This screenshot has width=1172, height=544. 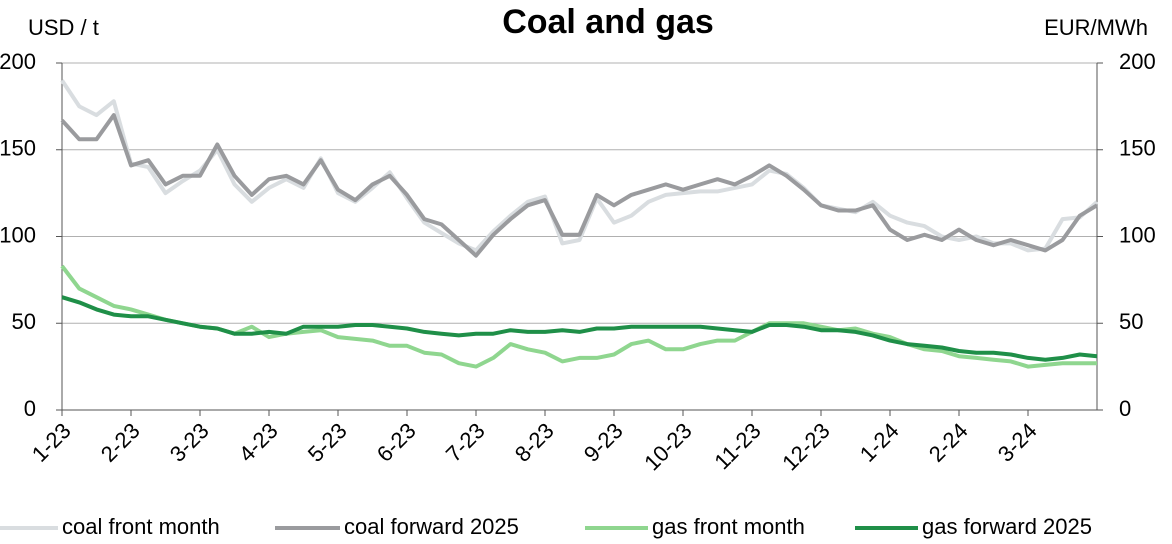 I want to click on x-tick-label: 9-23, so click(x=603, y=442).